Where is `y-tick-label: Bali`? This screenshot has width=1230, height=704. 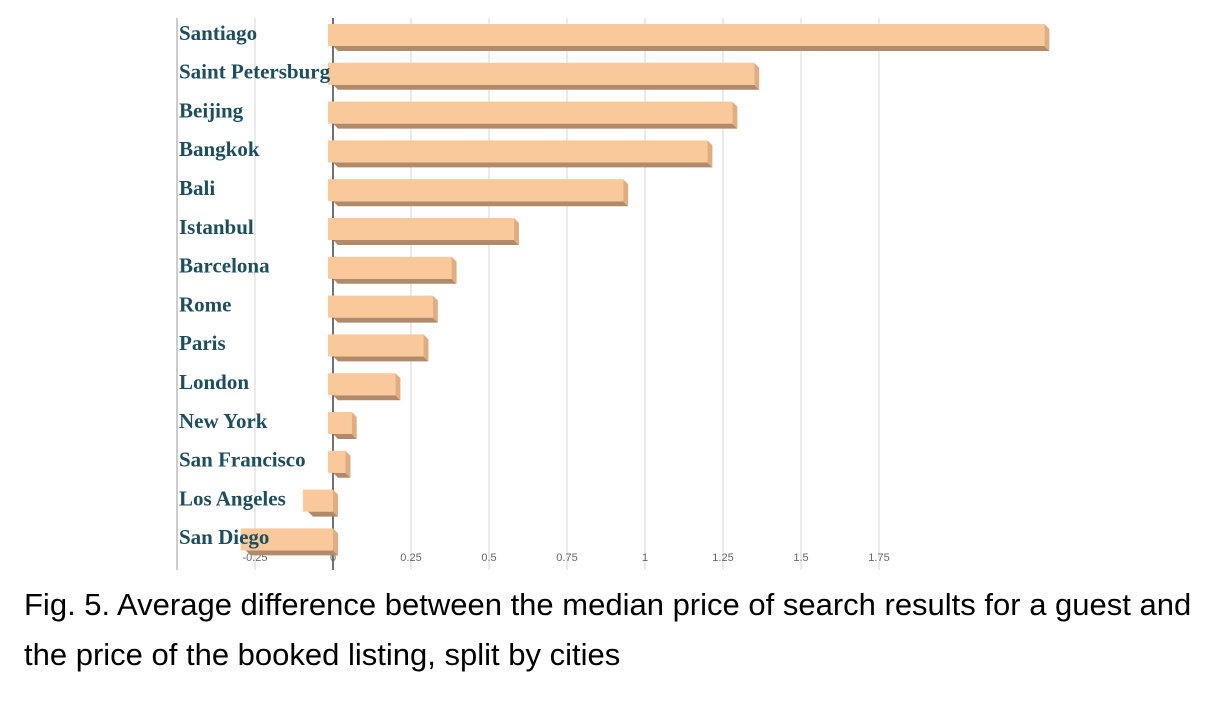 y-tick-label: Bali is located at coordinates (197, 188).